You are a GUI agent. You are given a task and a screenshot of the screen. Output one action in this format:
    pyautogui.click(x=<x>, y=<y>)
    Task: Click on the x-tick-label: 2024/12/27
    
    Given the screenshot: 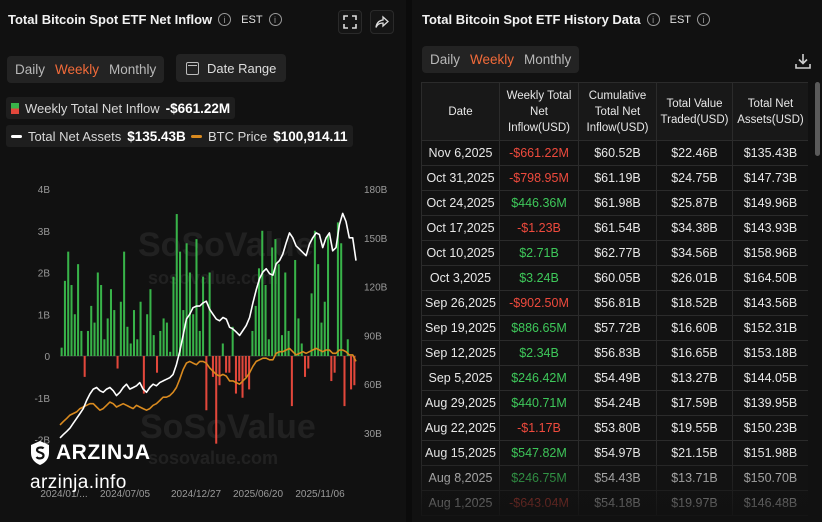 What is the action you would take?
    pyautogui.click(x=196, y=494)
    